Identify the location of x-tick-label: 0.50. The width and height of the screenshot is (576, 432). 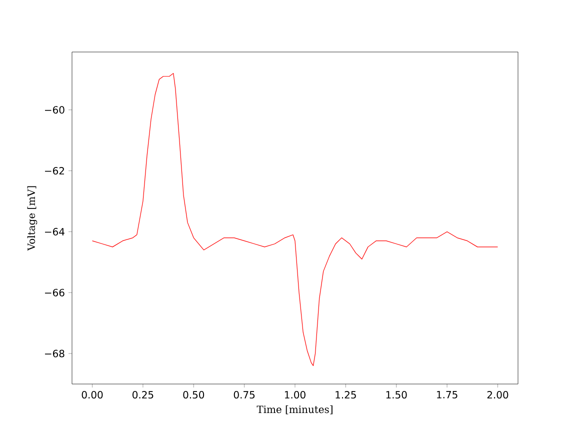
(193, 395).